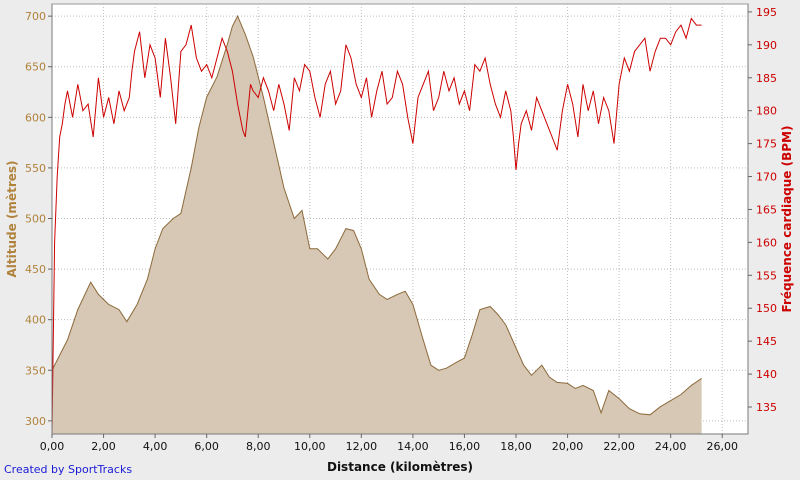 Image resolution: width=800 pixels, height=480 pixels. What do you see at coordinates (766, 111) in the screenshot?
I see `right-tick-label: 180` at bounding box center [766, 111].